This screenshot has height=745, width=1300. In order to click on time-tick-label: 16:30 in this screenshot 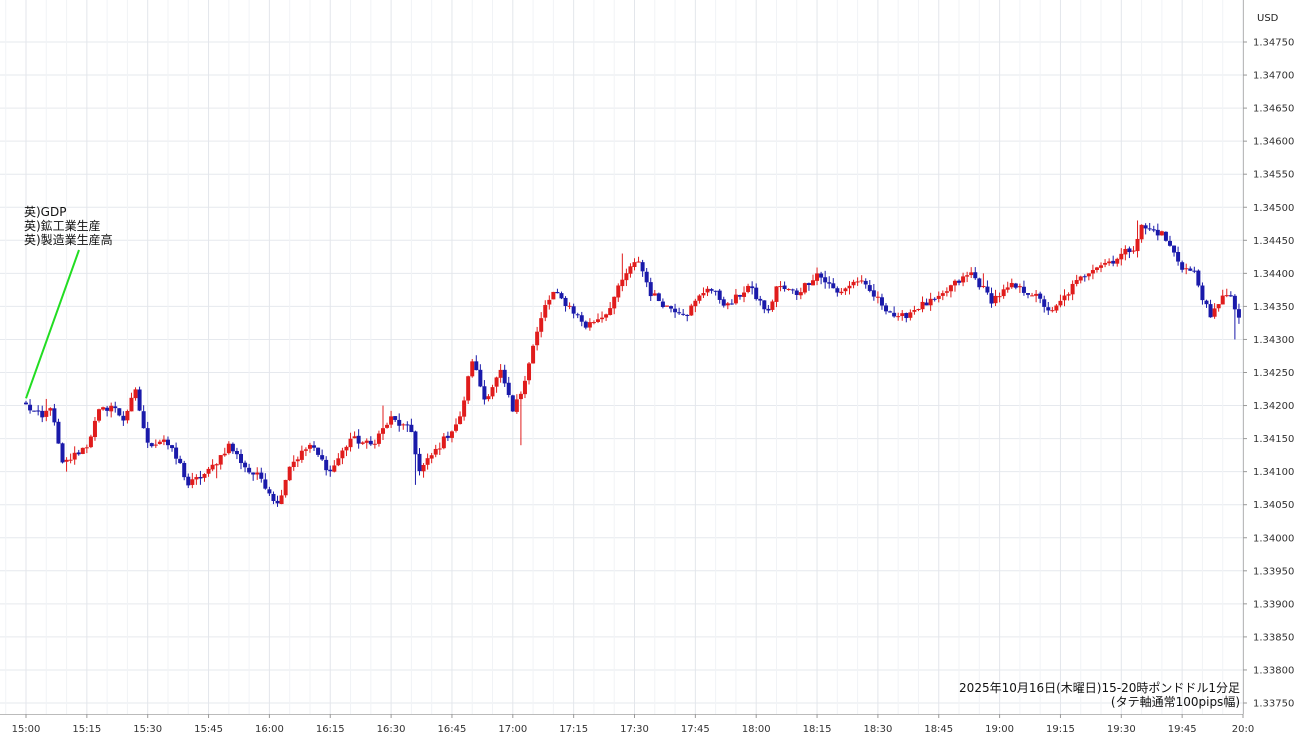, I will do `click(391, 729)`.